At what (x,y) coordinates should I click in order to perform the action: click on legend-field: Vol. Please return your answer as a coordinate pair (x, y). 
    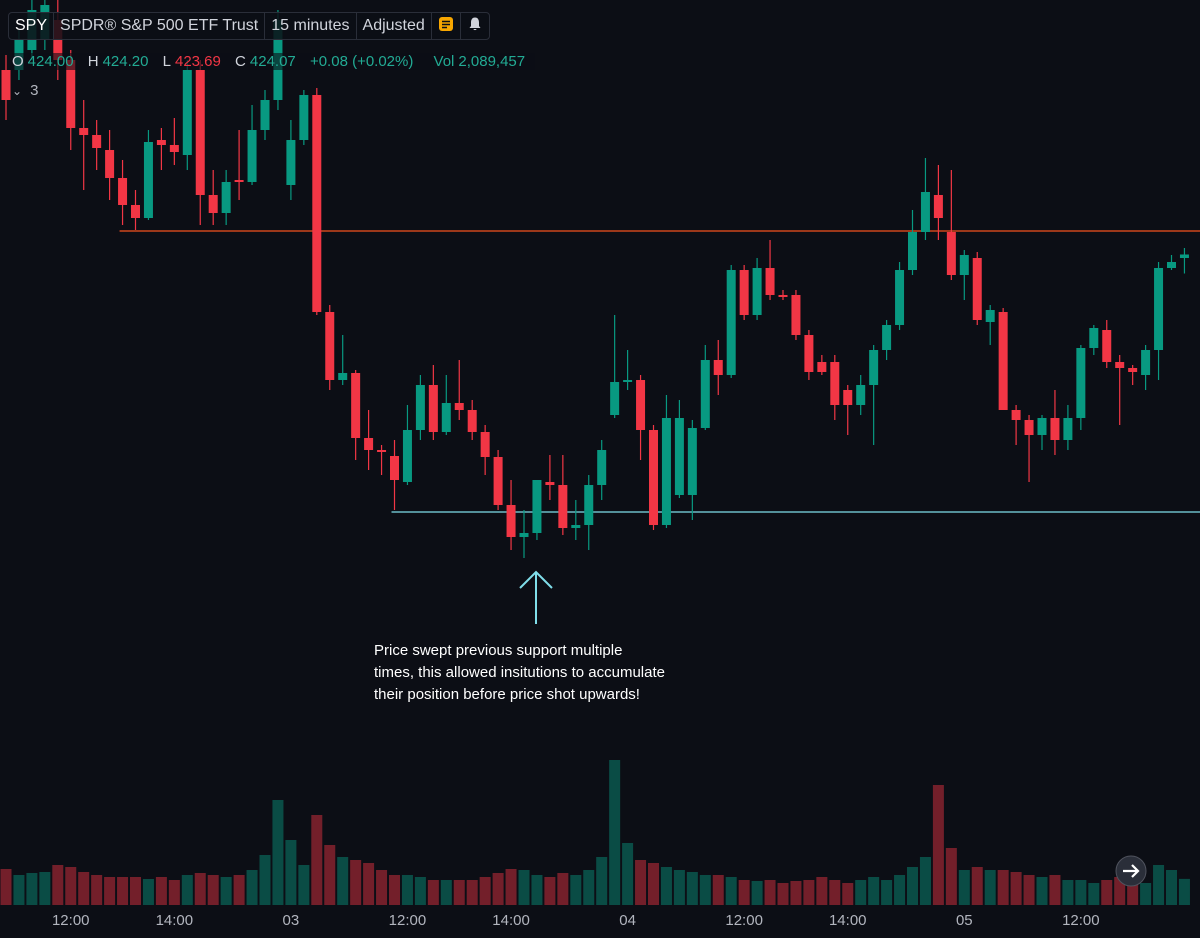
    Looking at the image, I should click on (444, 61).